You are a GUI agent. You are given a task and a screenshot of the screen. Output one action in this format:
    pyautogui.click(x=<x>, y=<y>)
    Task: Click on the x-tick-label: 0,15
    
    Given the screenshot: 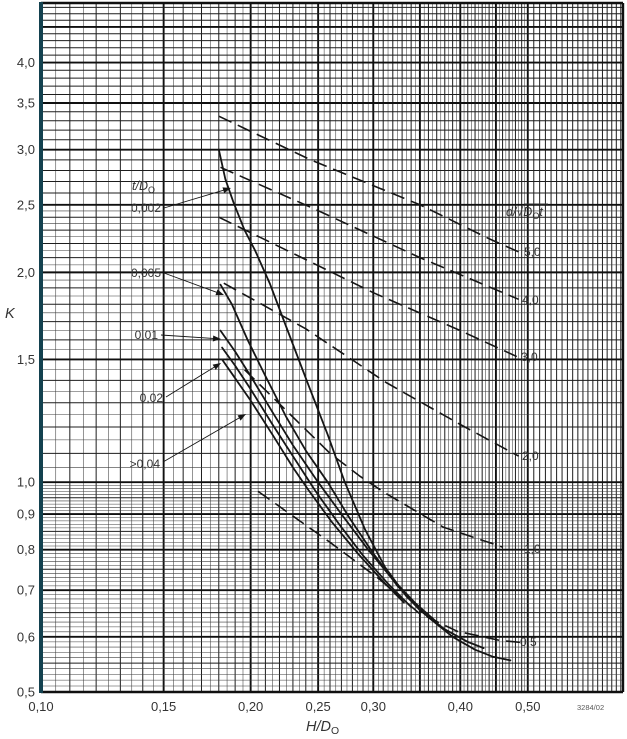 What is the action you would take?
    pyautogui.click(x=163, y=706)
    